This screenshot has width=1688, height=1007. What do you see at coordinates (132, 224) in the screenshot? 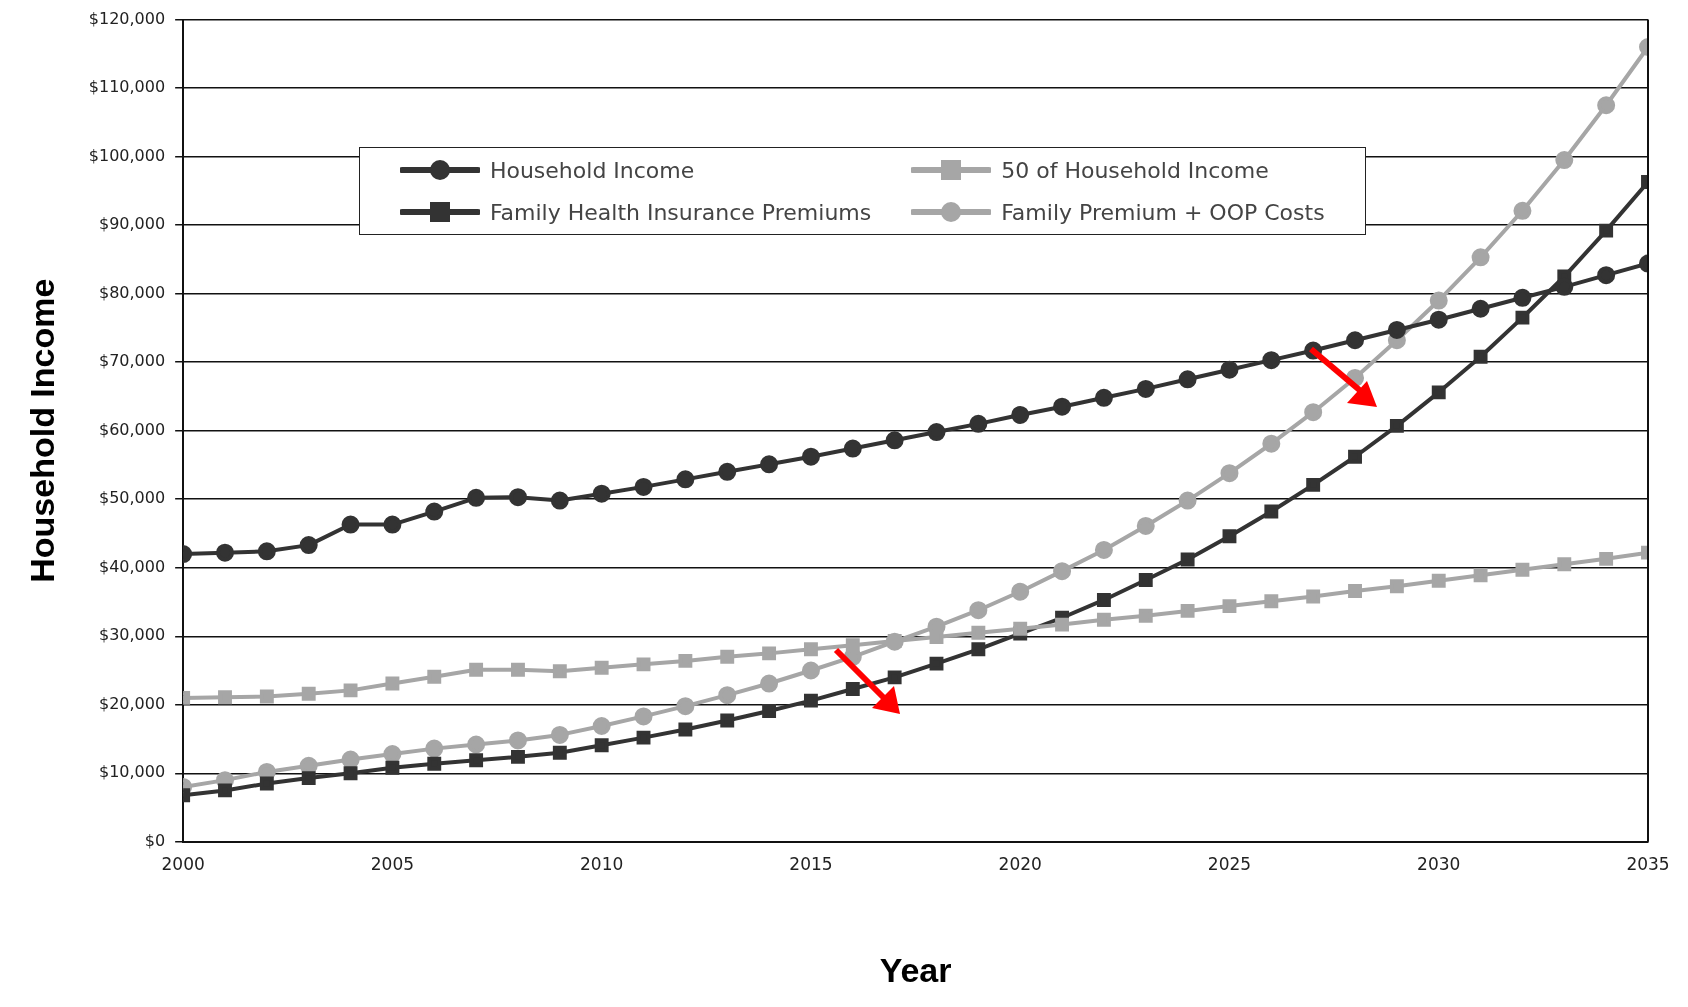
I see `y-tick-label: $90,000` at bounding box center [132, 224].